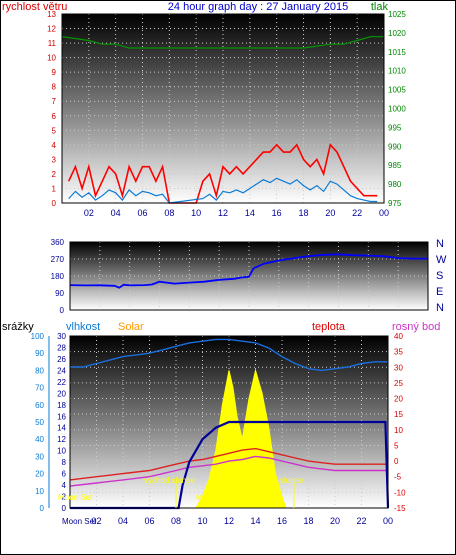 The image size is (456, 555). Describe the element at coordinates (282, 521) in the screenshot. I see `temp-x-tick: 16` at that location.